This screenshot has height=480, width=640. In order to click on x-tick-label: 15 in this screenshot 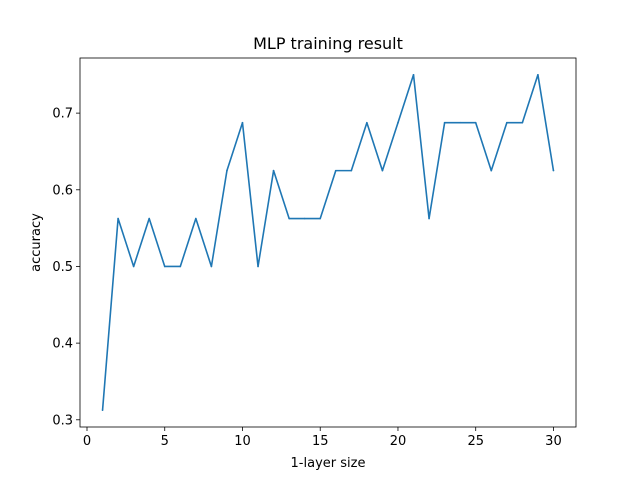, I will do `click(320, 441)`.